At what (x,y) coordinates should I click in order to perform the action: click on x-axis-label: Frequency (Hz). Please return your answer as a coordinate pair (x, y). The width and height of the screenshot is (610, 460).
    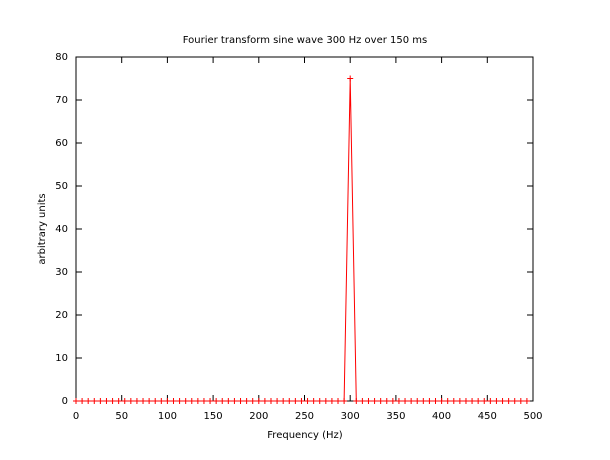
    Looking at the image, I should click on (305, 435).